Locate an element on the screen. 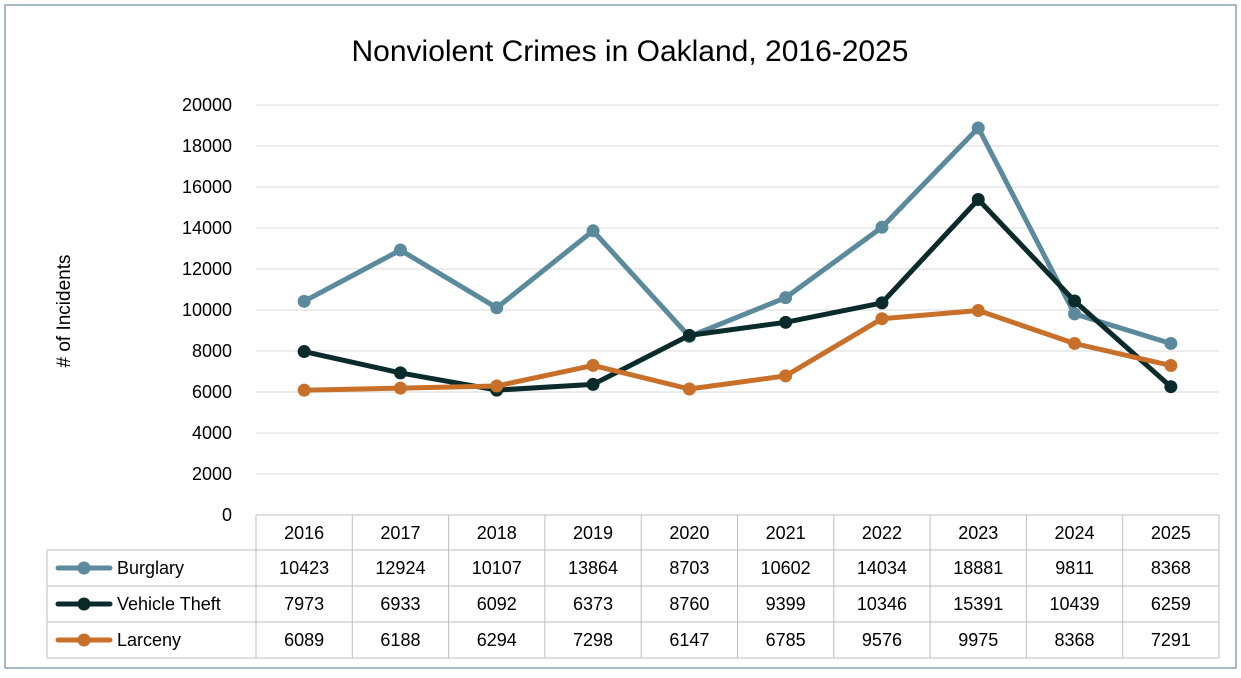 Image resolution: width=1241 pixels, height=678 pixels. y-tick-label: 4000 is located at coordinates (212, 433).